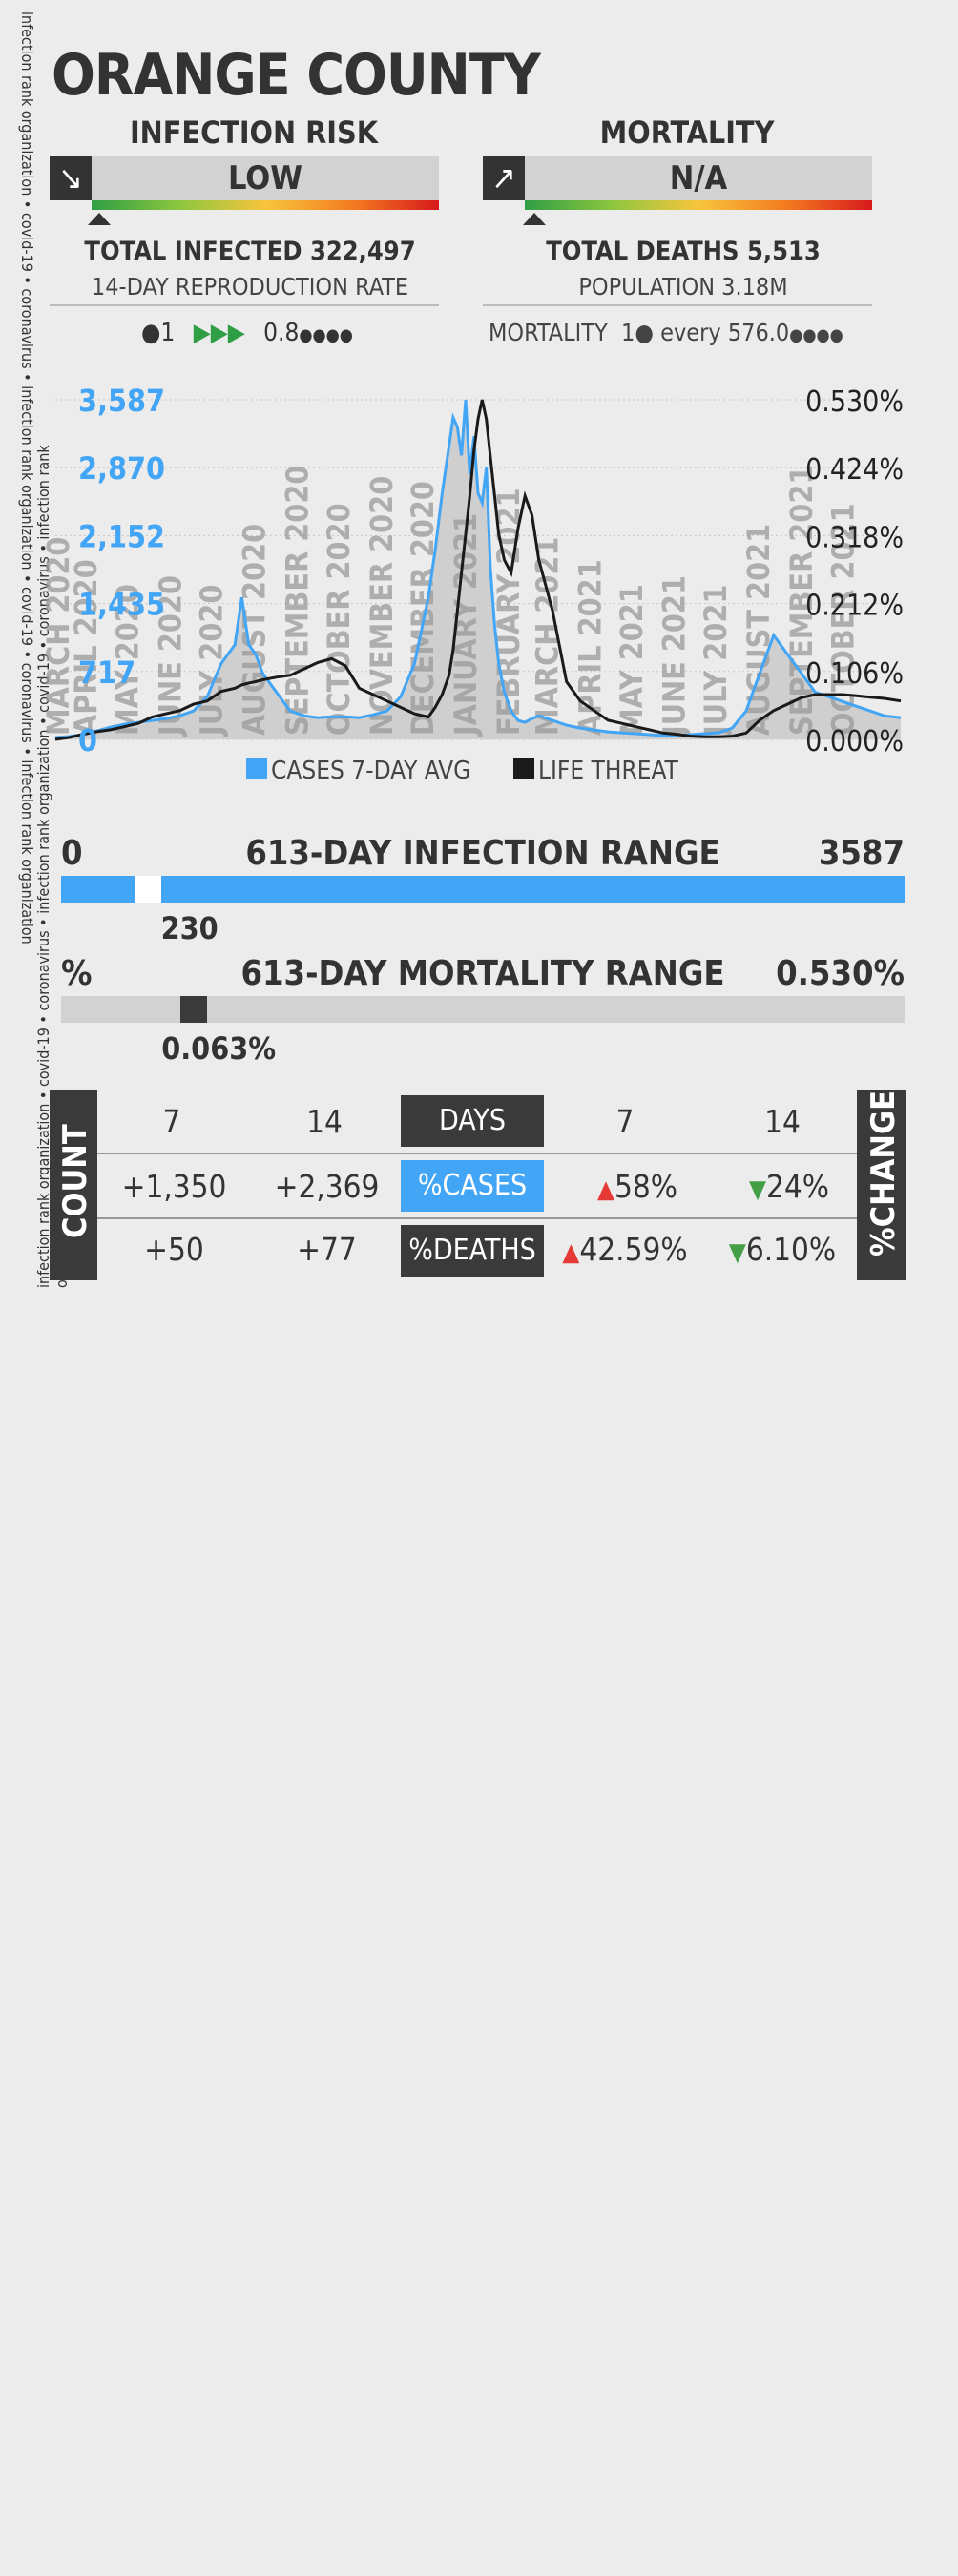 The image size is (958, 2576). What do you see at coordinates (324, 1121) in the screenshot?
I see `days-14-count: 14` at bounding box center [324, 1121].